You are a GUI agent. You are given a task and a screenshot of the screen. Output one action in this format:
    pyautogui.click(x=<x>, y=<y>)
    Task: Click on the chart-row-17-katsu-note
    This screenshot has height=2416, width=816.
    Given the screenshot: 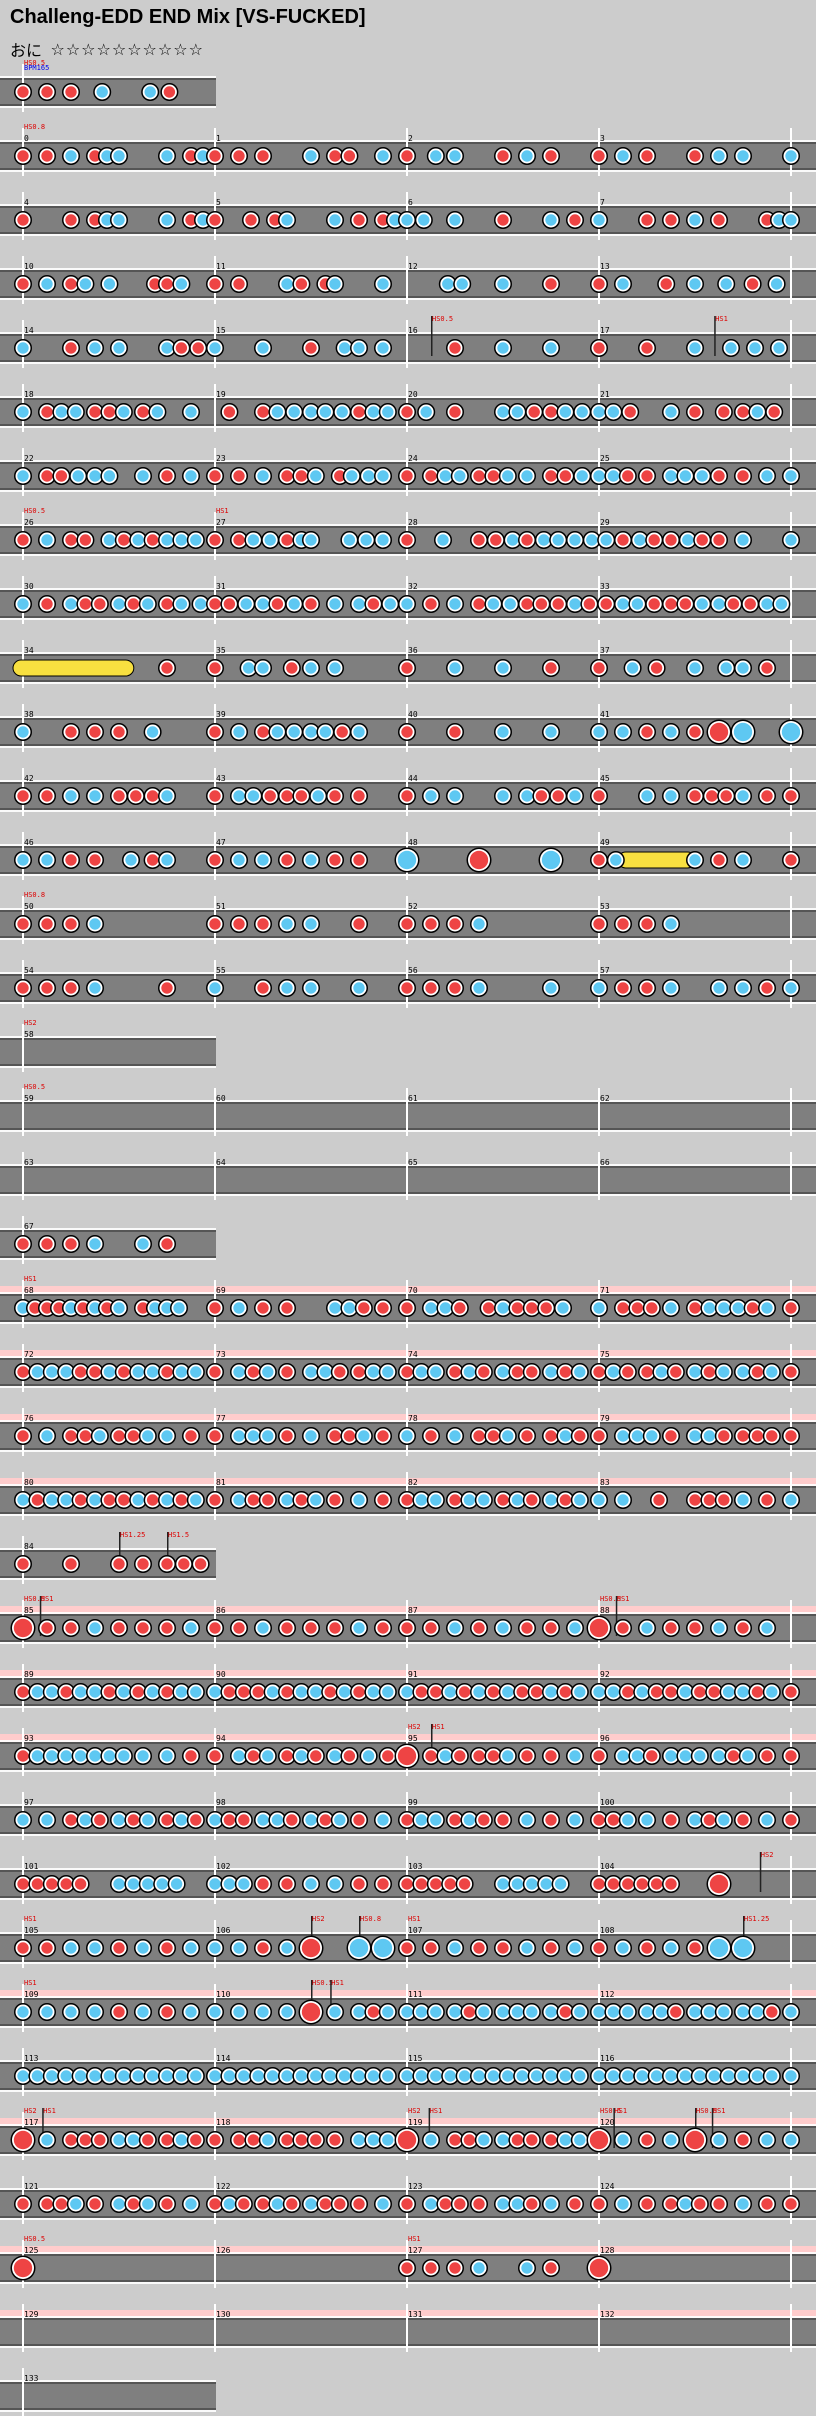 What is the action you would take?
    pyautogui.click(x=95, y=1244)
    